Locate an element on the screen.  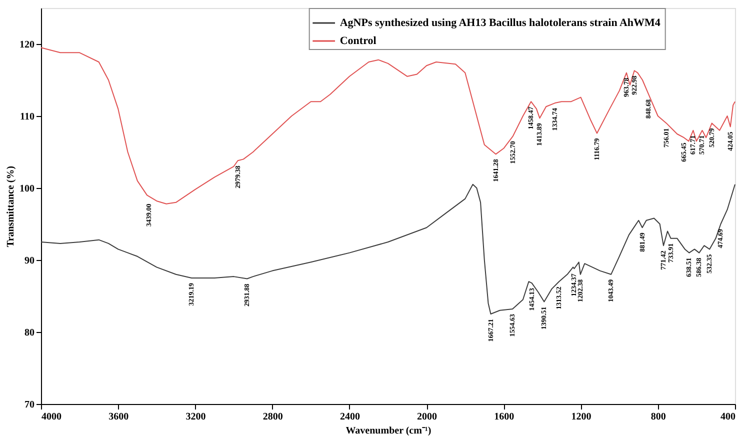
y-tick-label: 80 is located at coordinates (29, 333).